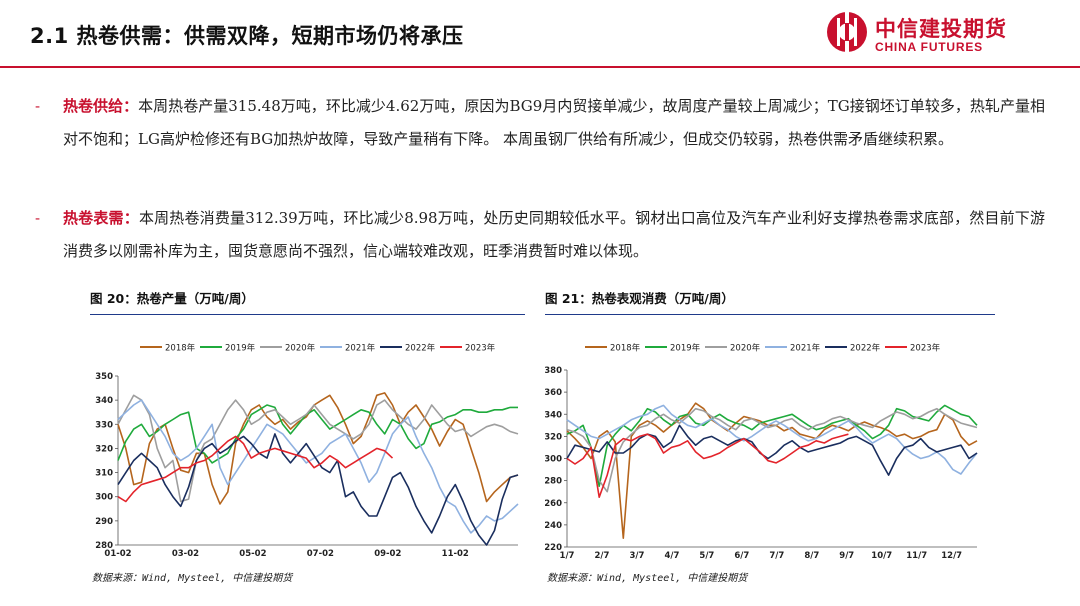  What do you see at coordinates (846, 555) in the screenshot?
I see `x-tick-label: 9/7` at bounding box center [846, 555].